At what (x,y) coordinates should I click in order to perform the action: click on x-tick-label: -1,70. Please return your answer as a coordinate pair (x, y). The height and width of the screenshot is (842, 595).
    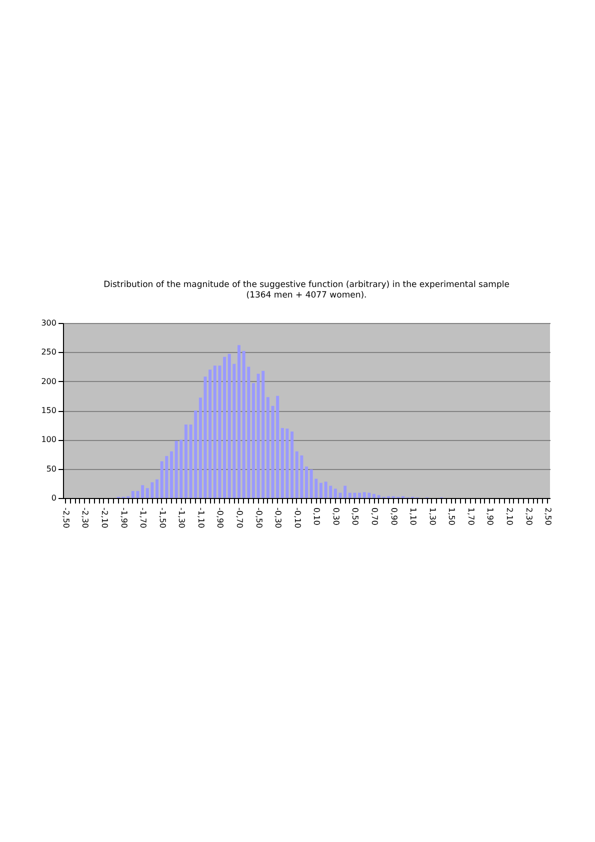
    Looking at the image, I should click on (143, 518).